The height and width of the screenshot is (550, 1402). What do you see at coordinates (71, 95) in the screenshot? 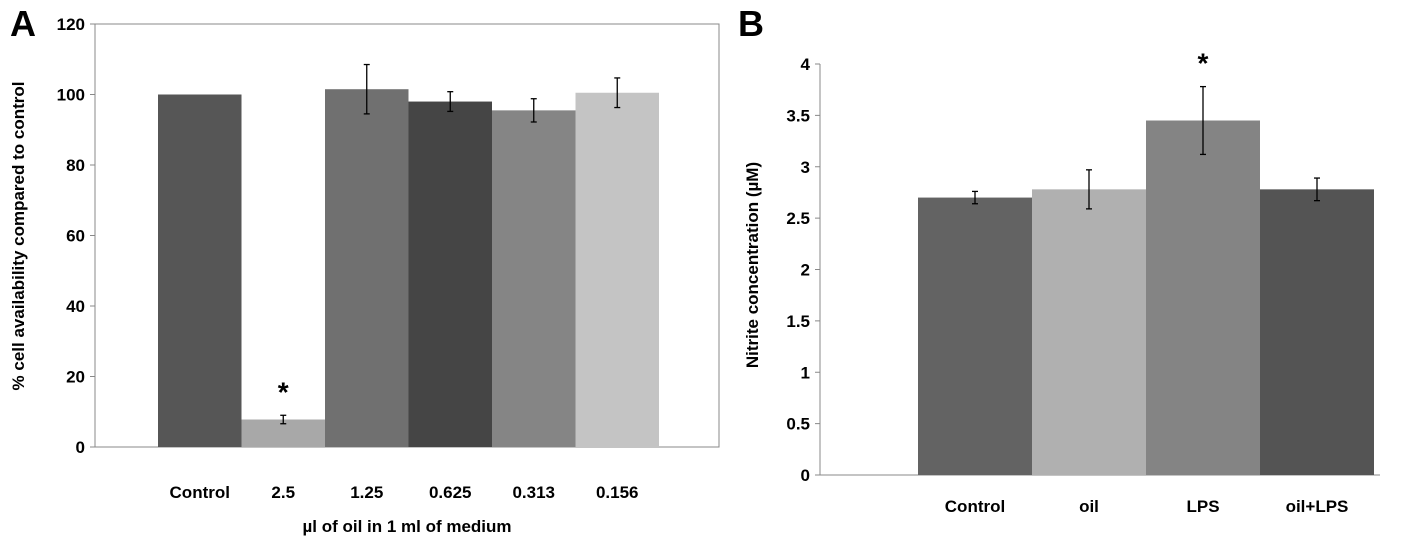
I see `panel-a-y-tick-label: 100` at bounding box center [71, 95].